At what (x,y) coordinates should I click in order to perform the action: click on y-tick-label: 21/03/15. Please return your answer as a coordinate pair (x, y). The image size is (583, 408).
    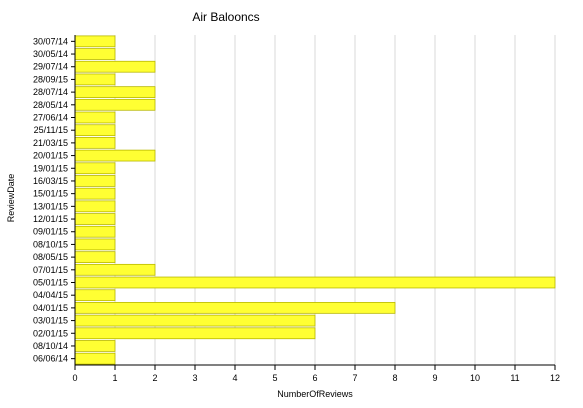
    Looking at the image, I should click on (50, 143).